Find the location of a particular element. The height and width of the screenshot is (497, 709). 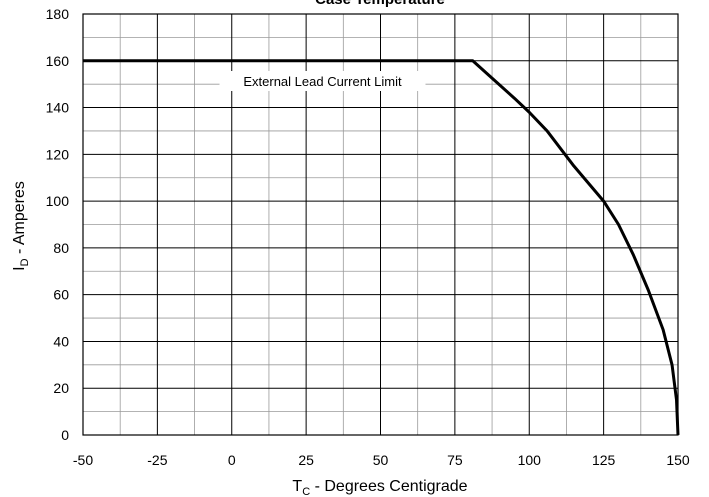

x-tick-label: 0 is located at coordinates (232, 460).